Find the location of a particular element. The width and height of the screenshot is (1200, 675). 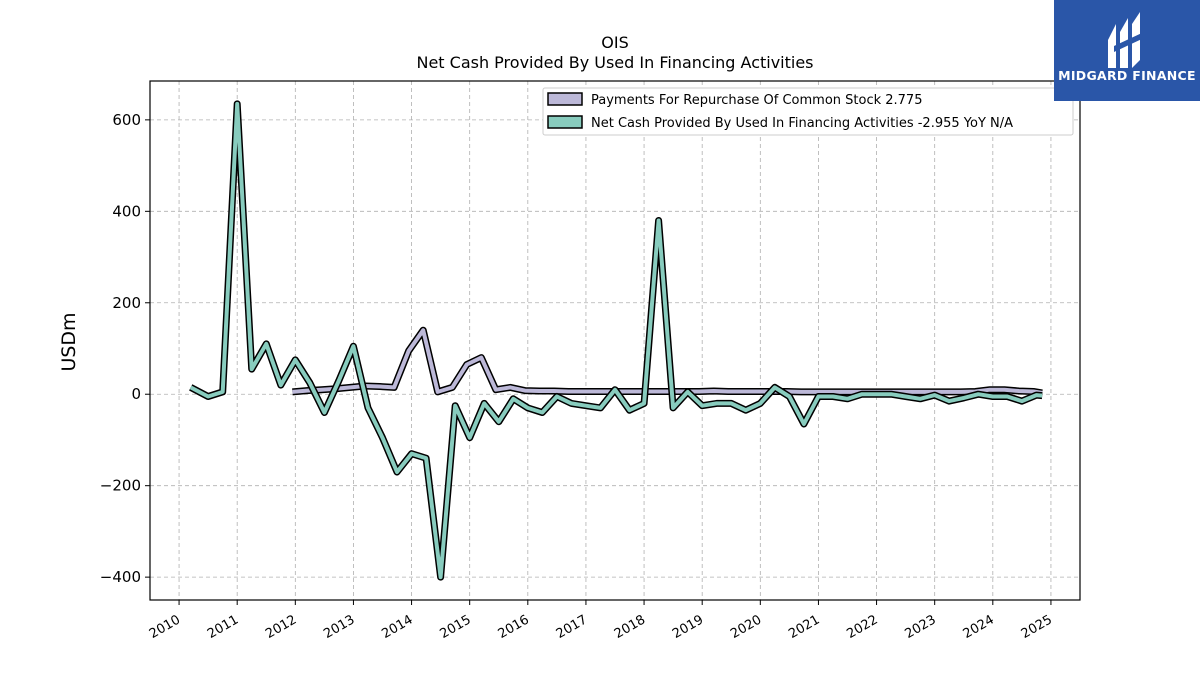

x-tick-label: 2017 is located at coordinates (572, 627).